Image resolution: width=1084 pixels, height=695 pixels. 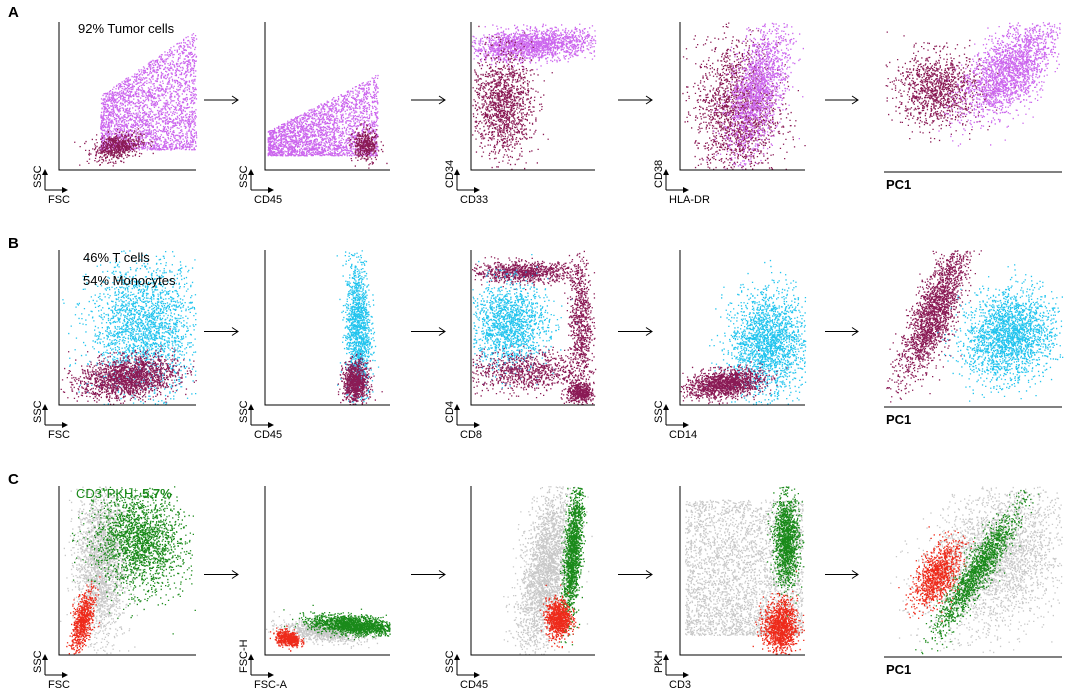 I want to click on x-axis-label: CD33, so click(x=474, y=200).